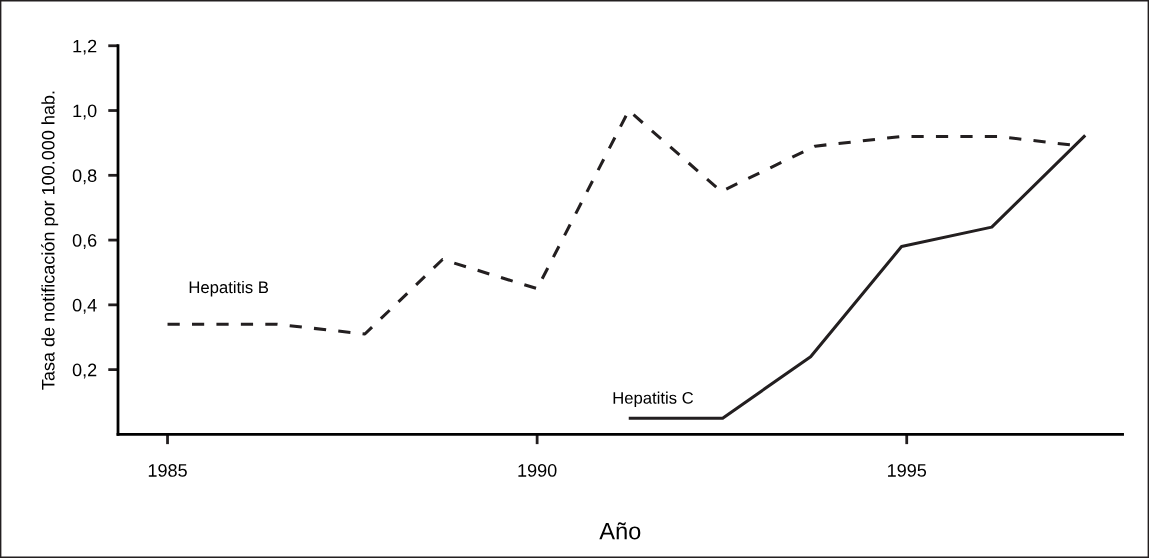 This screenshot has height=558, width=1149. Describe the element at coordinates (620, 531) in the screenshot. I see `x-axis-title: Año` at that location.